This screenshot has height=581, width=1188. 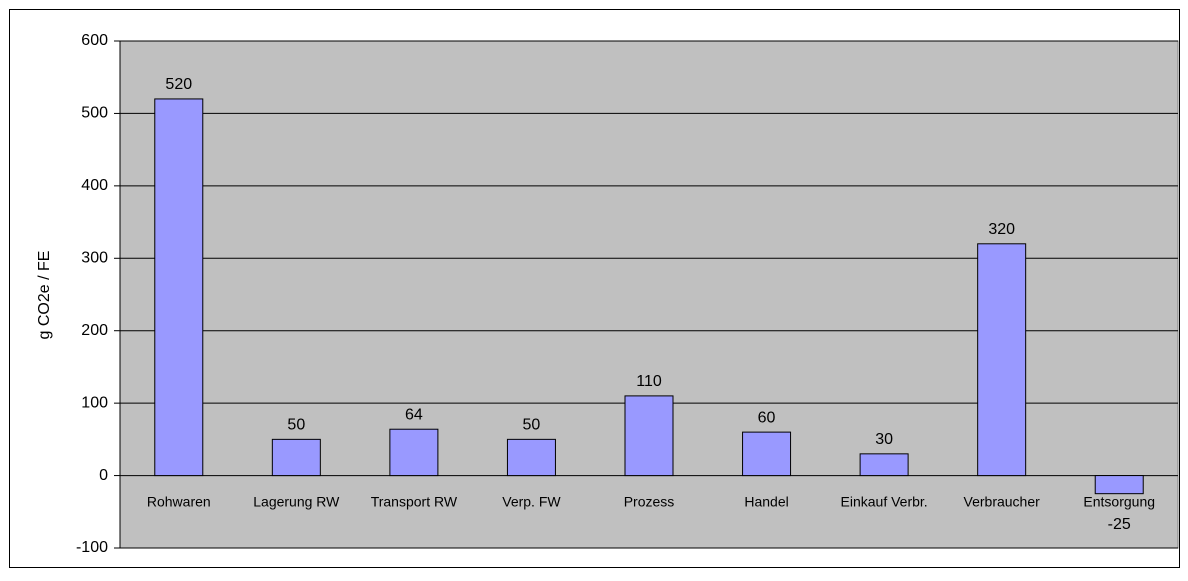 I want to click on x-tick-label: Transport RW, so click(x=414, y=501).